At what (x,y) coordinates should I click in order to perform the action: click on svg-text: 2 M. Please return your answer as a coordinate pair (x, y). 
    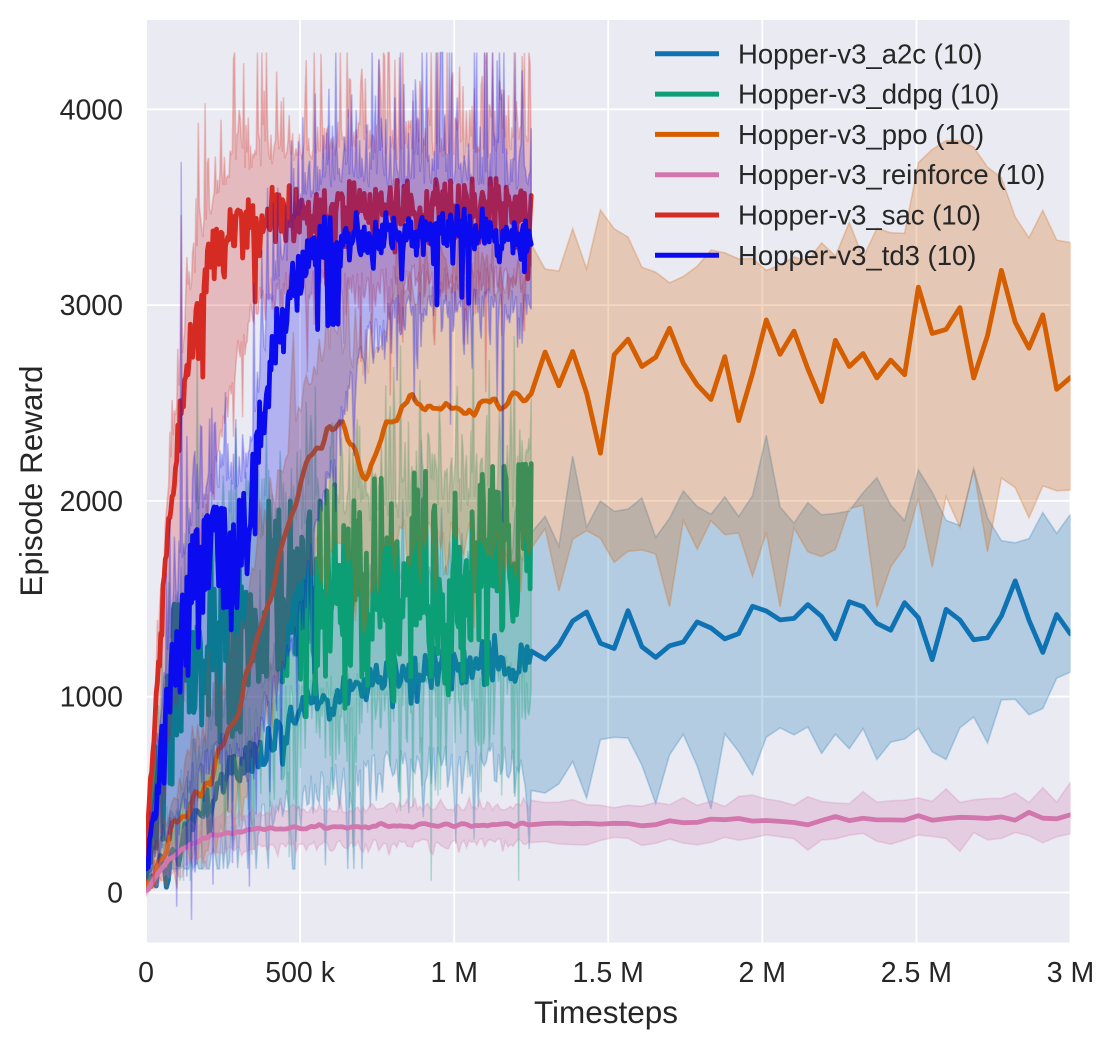
    Looking at the image, I should click on (763, 973).